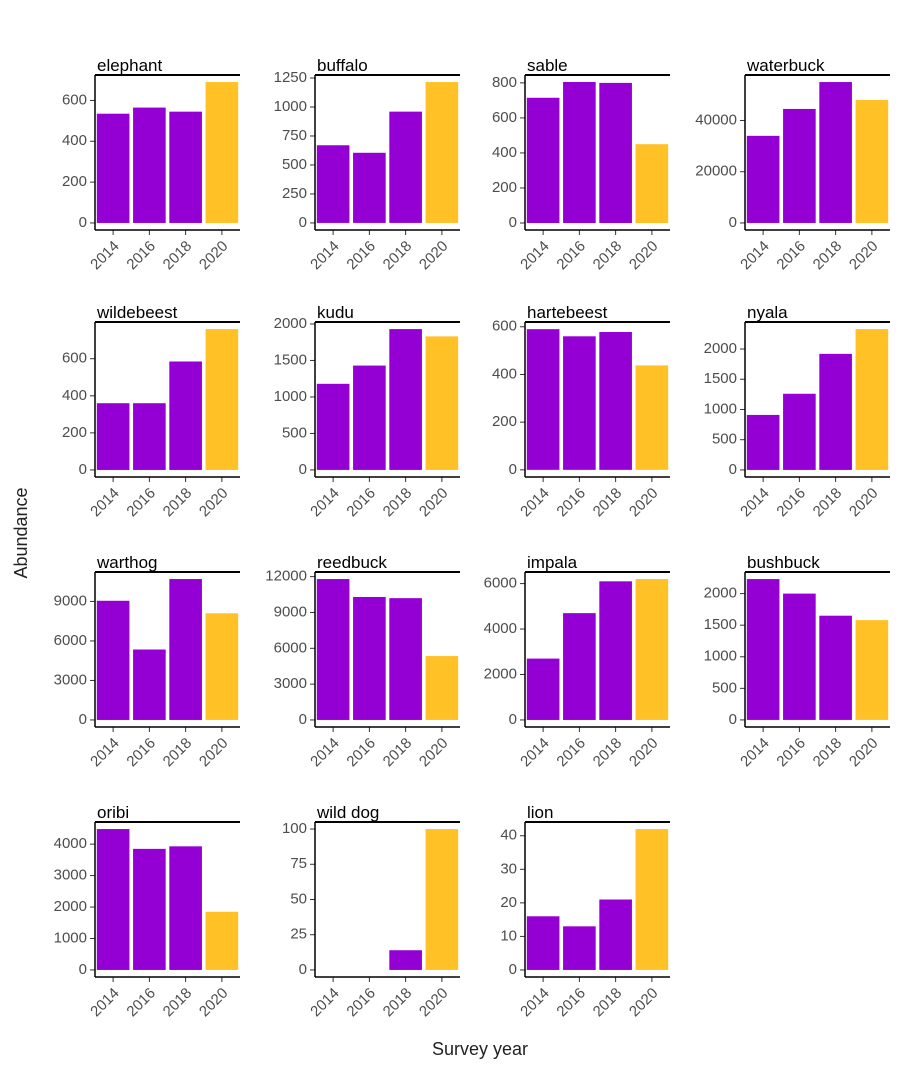 The width and height of the screenshot is (899, 1066). What do you see at coordinates (508, 902) in the screenshot?
I see `y-tick-label: 20` at bounding box center [508, 902].